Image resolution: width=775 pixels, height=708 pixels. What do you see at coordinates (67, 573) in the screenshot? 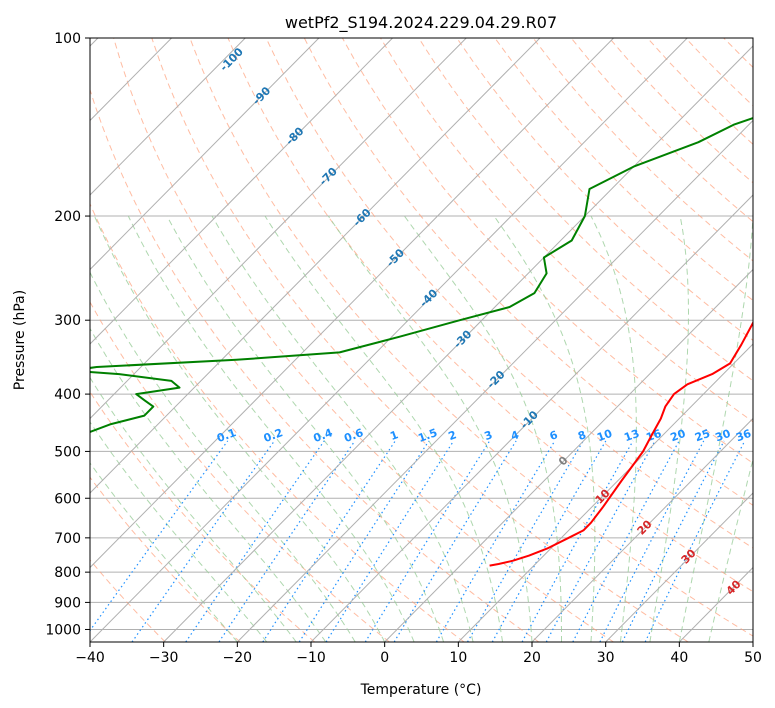
I see `y-tick-label: 800` at bounding box center [67, 573].